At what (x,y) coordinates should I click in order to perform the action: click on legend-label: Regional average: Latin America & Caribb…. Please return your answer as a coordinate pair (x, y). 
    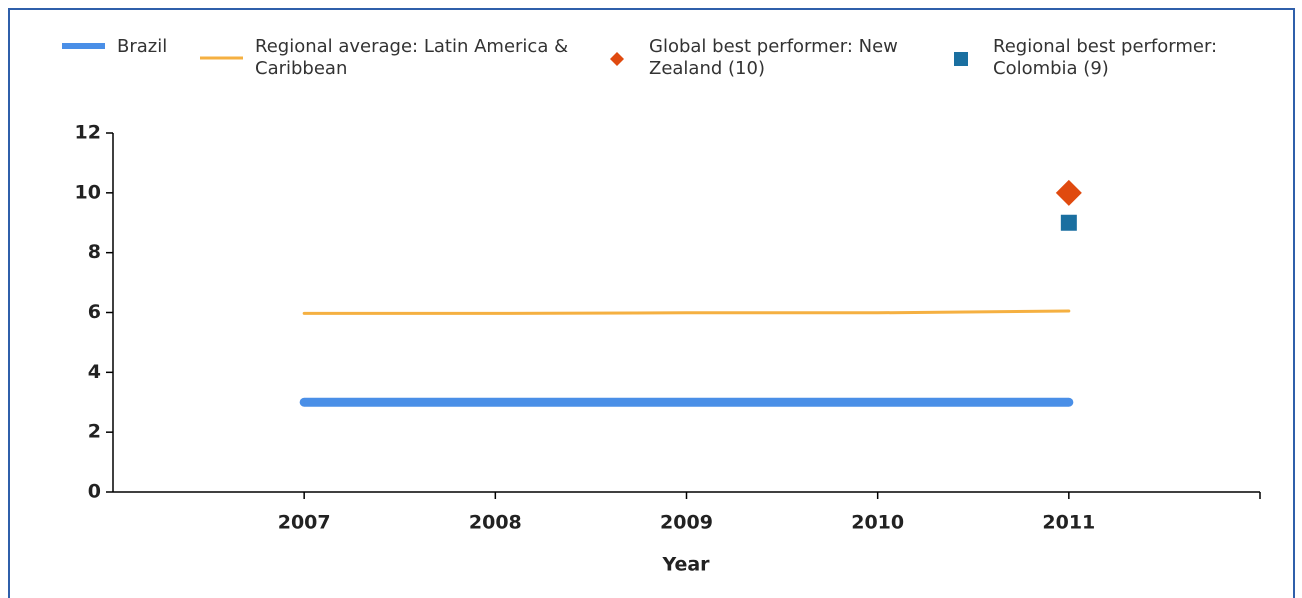
    Looking at the image, I should click on (412, 57).